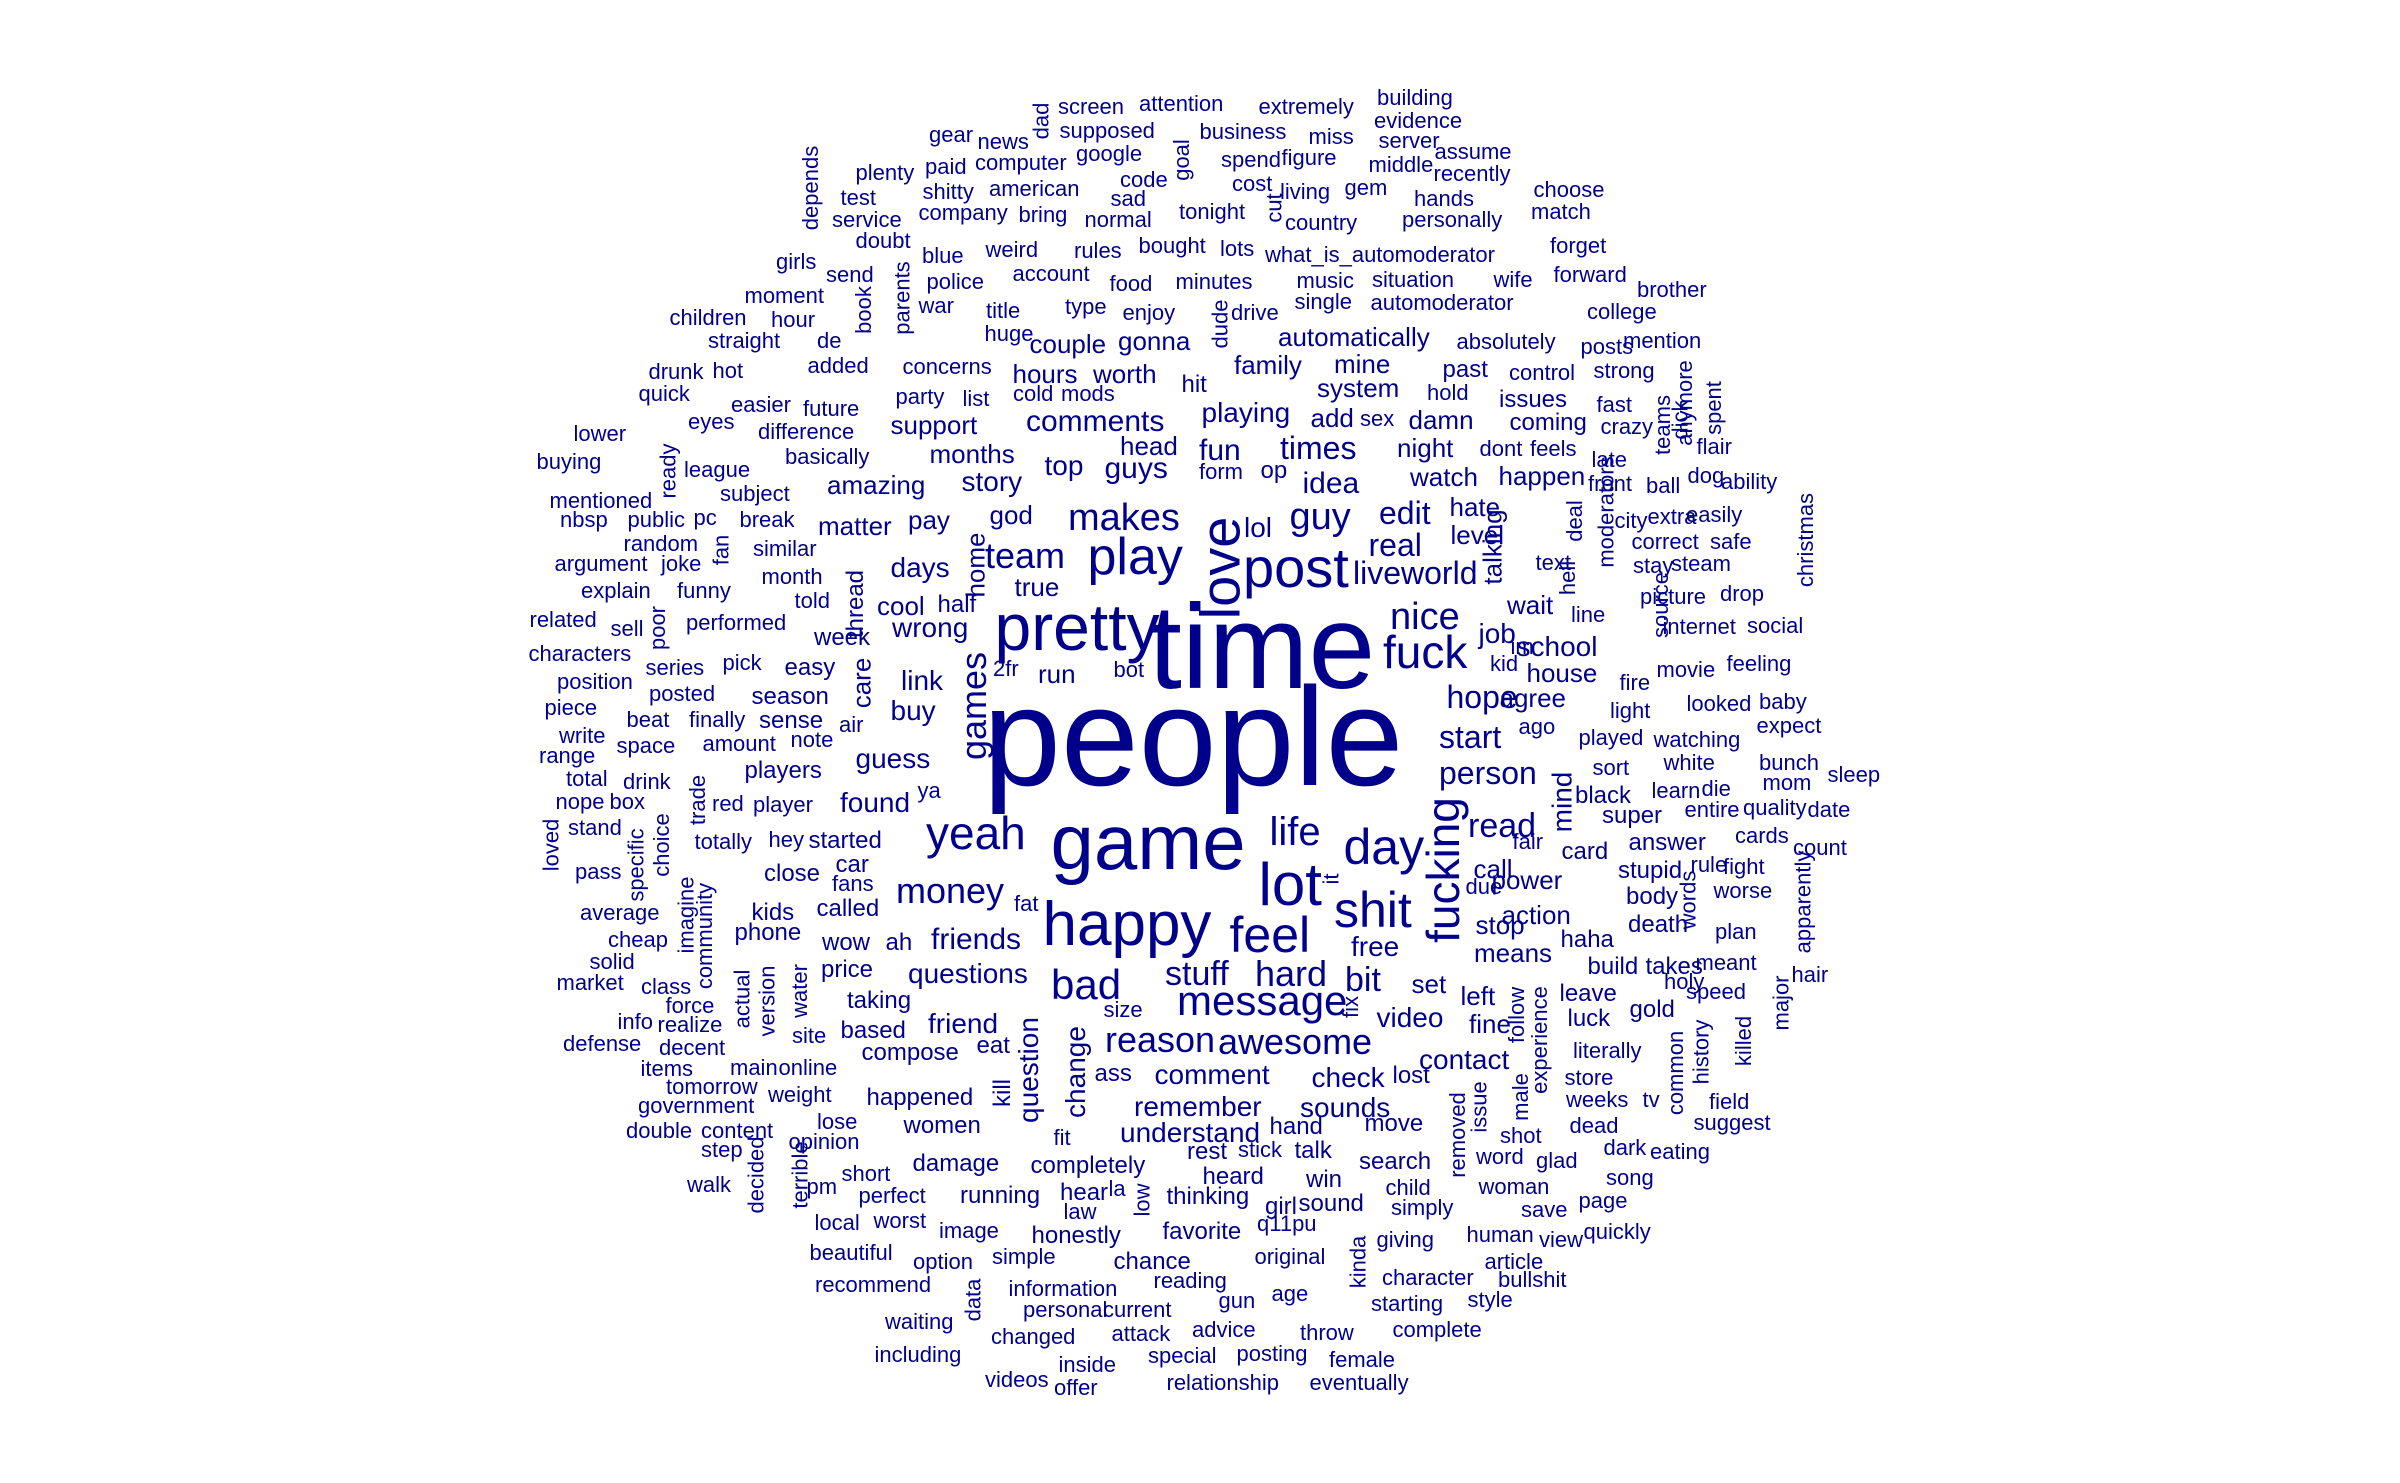  I want to click on word-tonight: tonight, so click(1212, 211).